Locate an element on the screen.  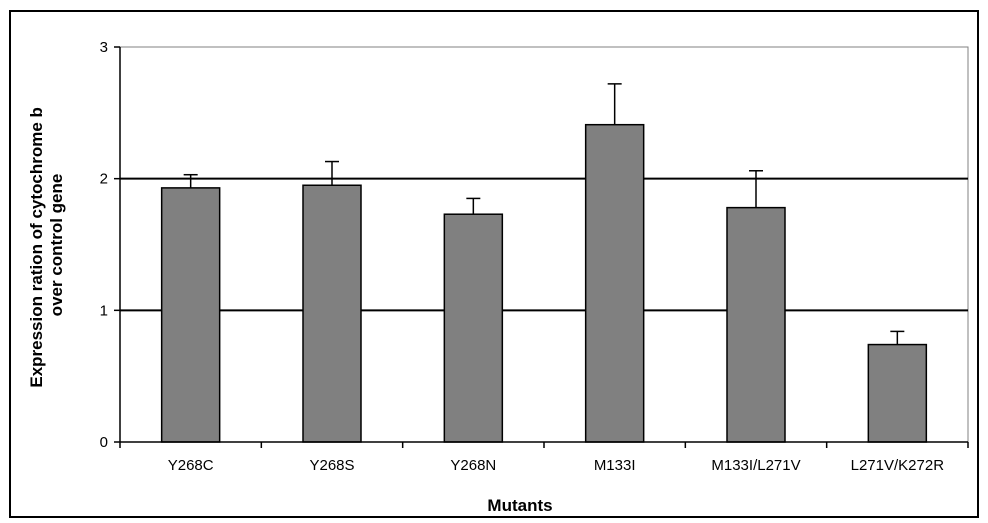
x-tick-label-M133I/L271V: M133I/L271V is located at coordinates (755, 465).